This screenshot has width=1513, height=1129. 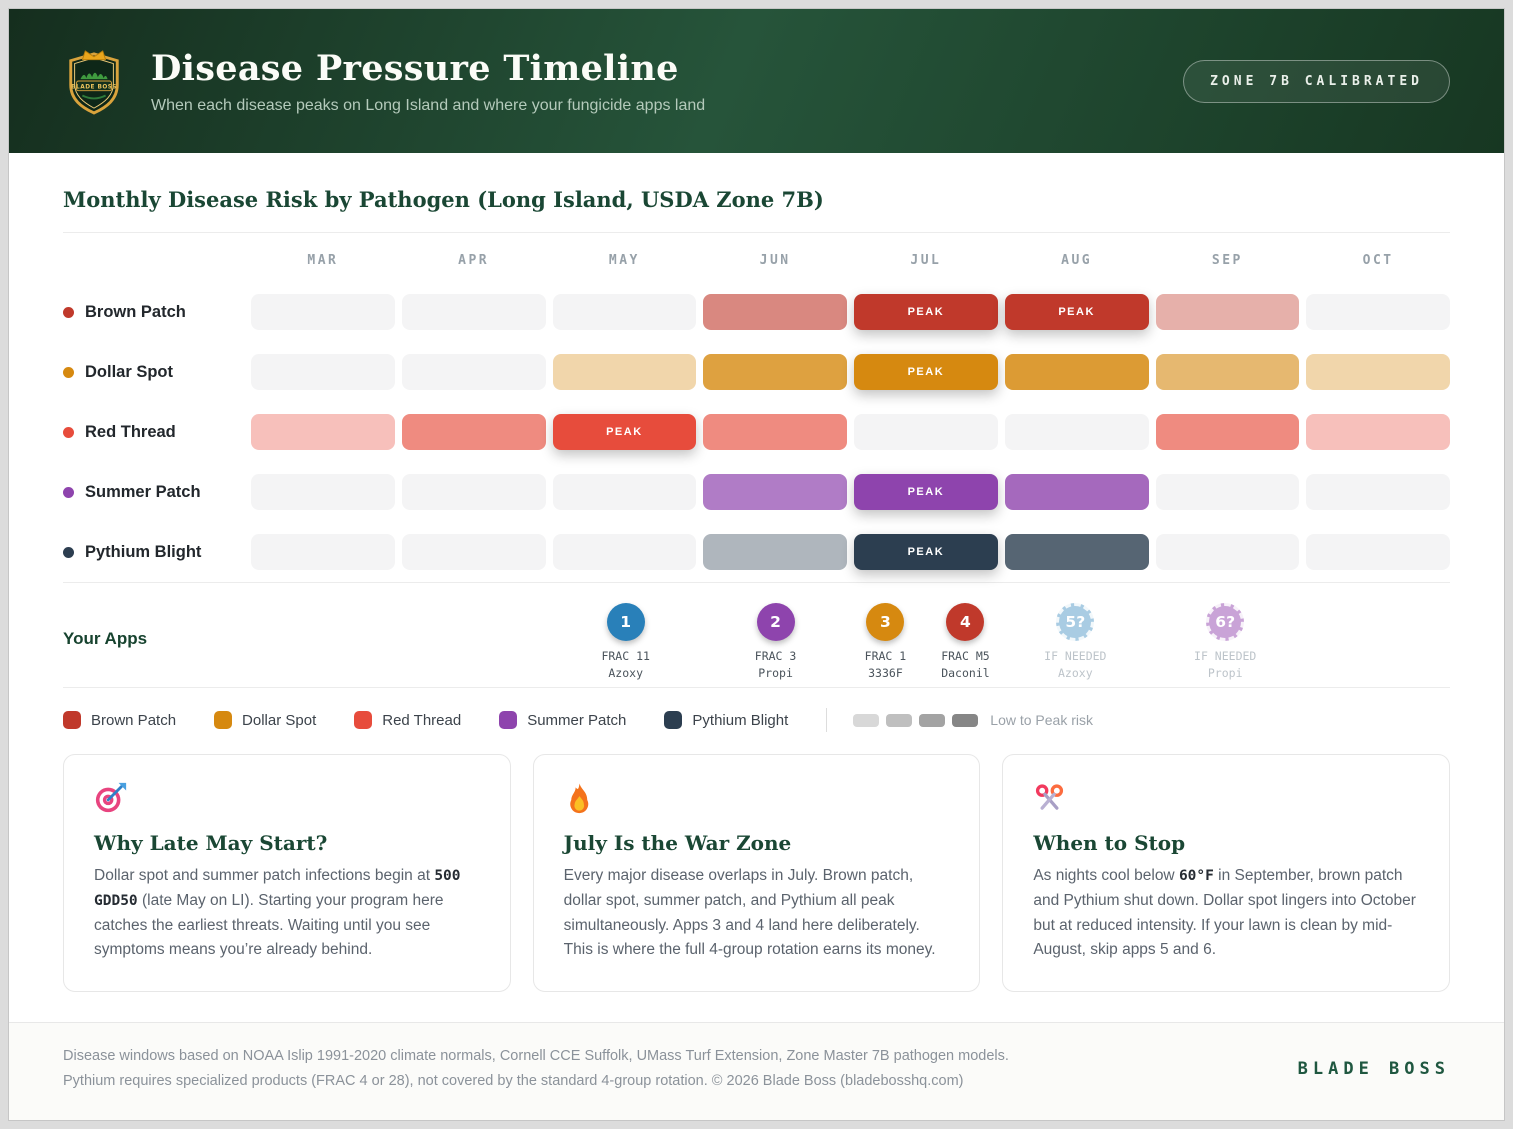 What do you see at coordinates (625, 622) in the screenshot?
I see `app-circle-1: 1` at bounding box center [625, 622].